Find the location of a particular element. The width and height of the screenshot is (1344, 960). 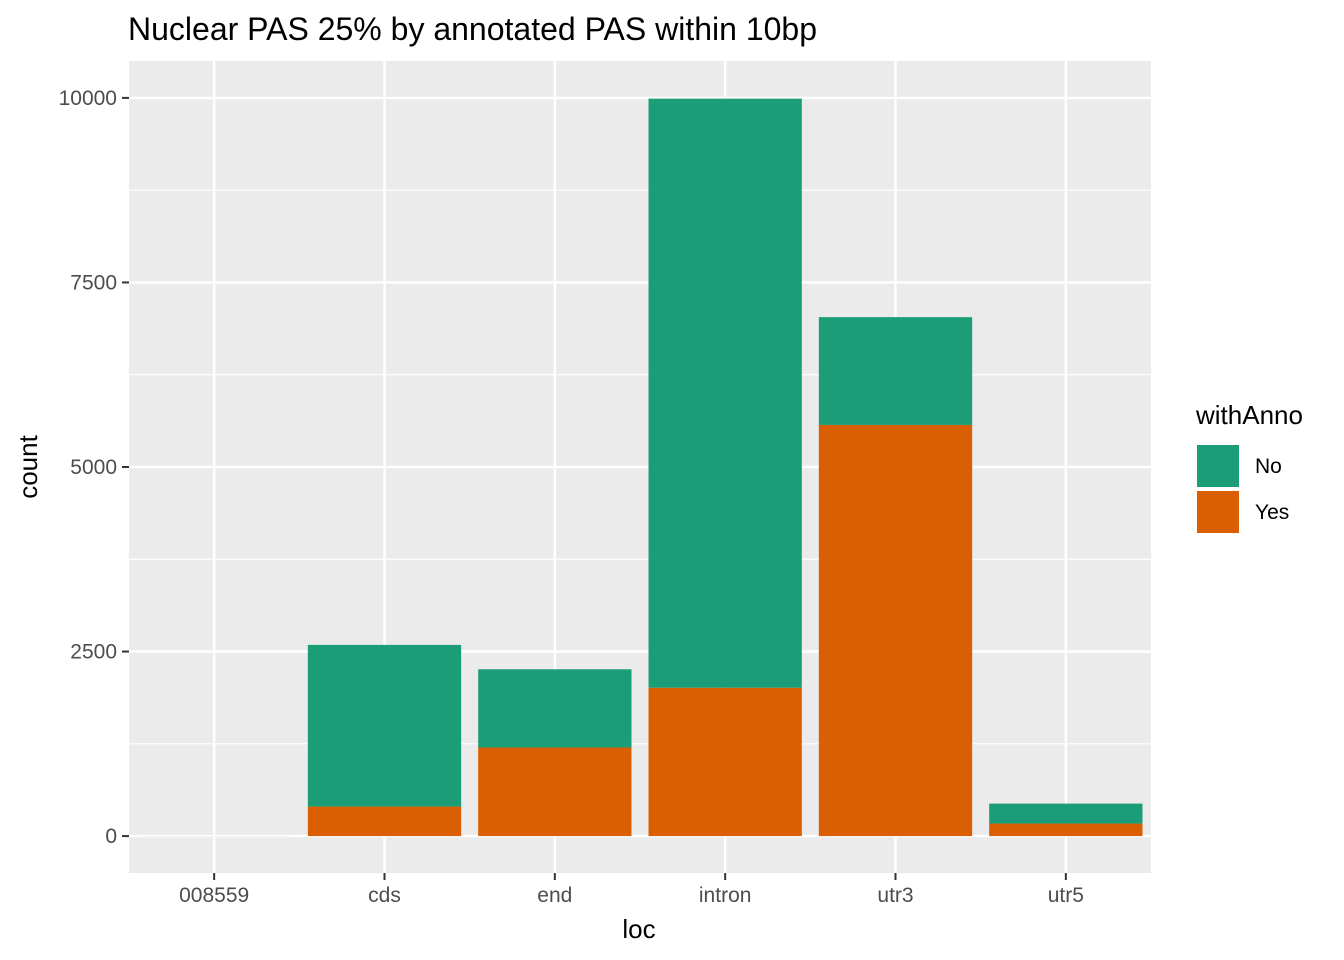

y-tick-label: 0 is located at coordinates (111, 836).